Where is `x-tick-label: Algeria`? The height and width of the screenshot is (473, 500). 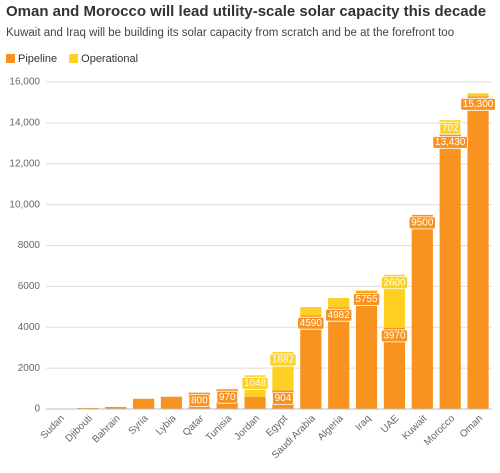
x-tick-label: Algeria is located at coordinates (331, 428).